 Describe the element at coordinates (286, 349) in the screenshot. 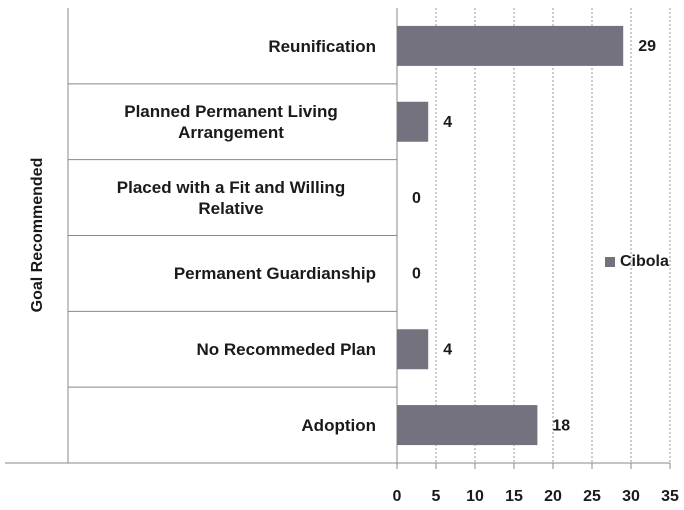

I see `y-tick-label: No Recommeded Plan` at that location.